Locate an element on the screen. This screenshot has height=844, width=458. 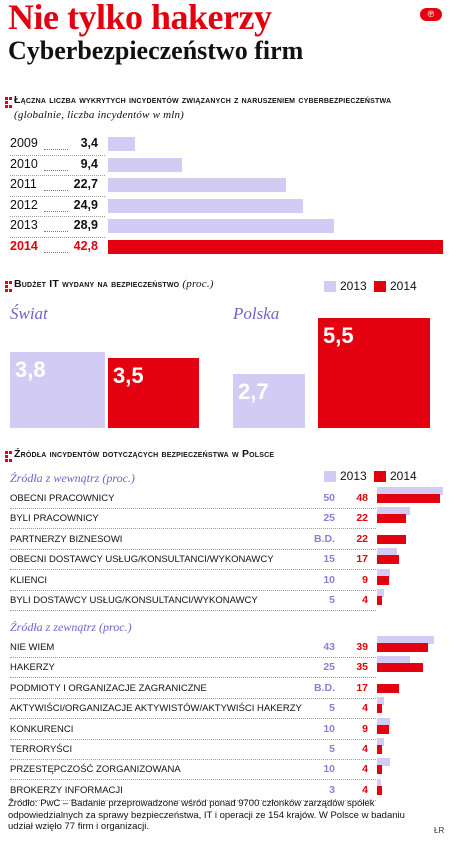
value-2013: 3 is located at coordinates (332, 789).